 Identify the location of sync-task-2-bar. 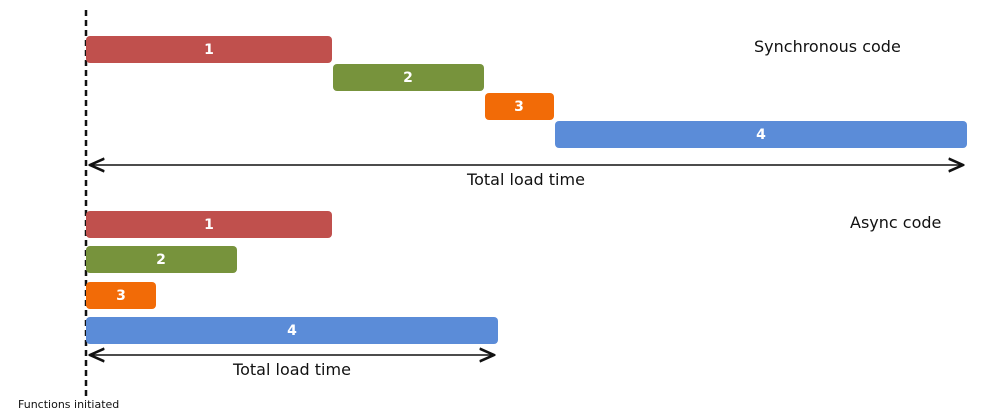
(408, 77).